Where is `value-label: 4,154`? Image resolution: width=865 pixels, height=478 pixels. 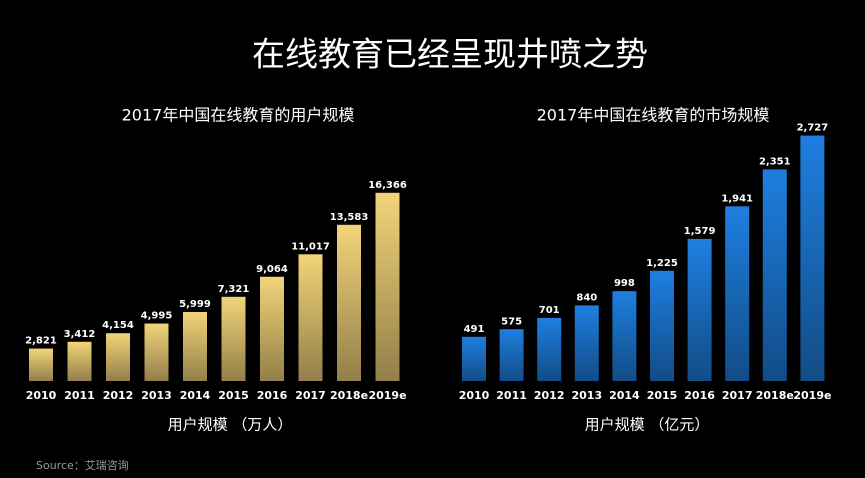
value-label: 4,154 is located at coordinates (118, 325).